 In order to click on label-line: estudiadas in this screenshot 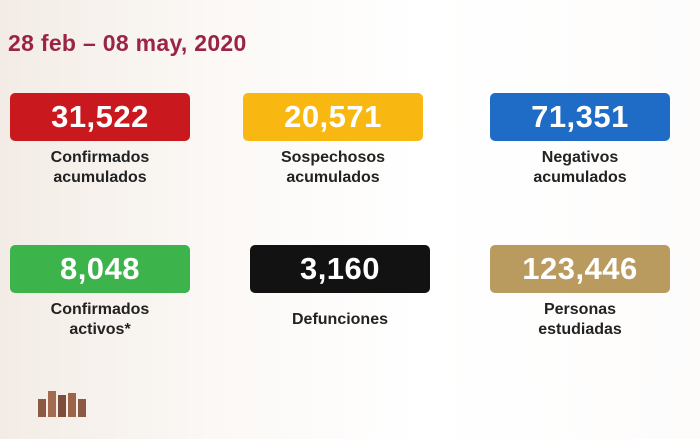, I will do `click(580, 329)`.